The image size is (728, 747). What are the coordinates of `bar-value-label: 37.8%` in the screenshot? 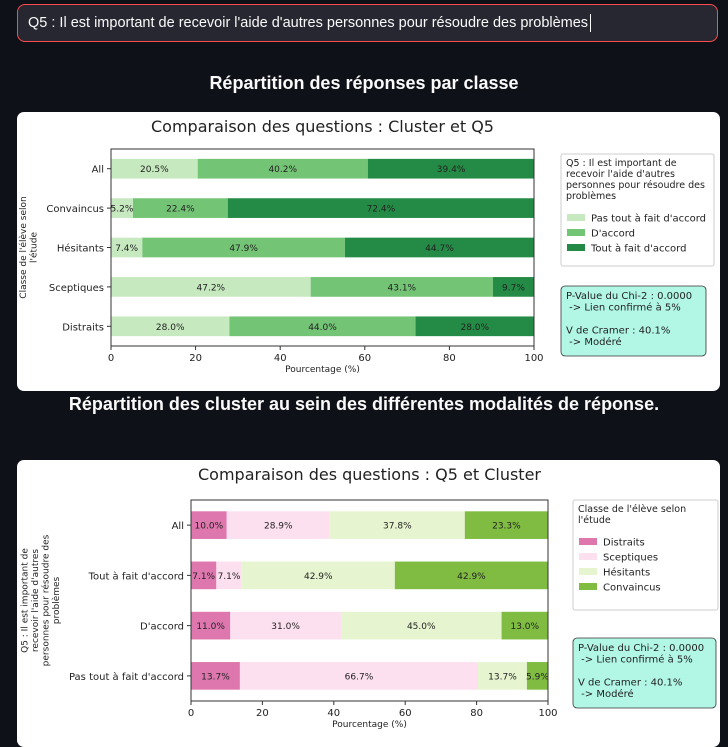 It's located at (397, 527).